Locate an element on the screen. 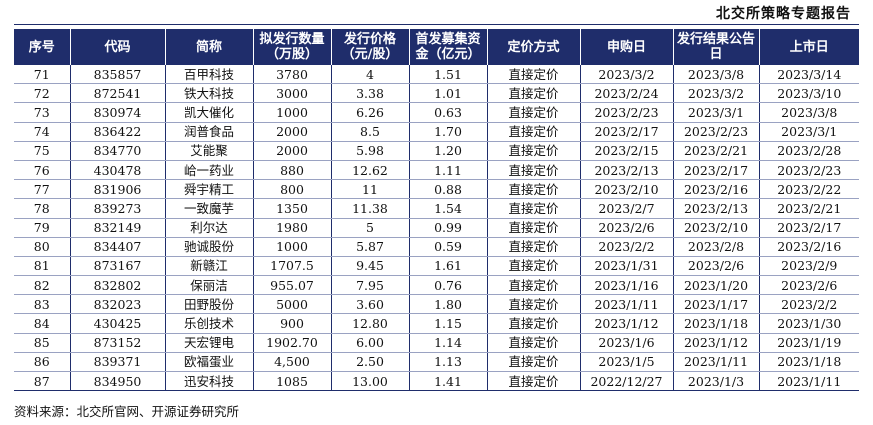 The height and width of the screenshot is (425, 873). cell-result-date: 2023/2/13 is located at coordinates (715, 208).